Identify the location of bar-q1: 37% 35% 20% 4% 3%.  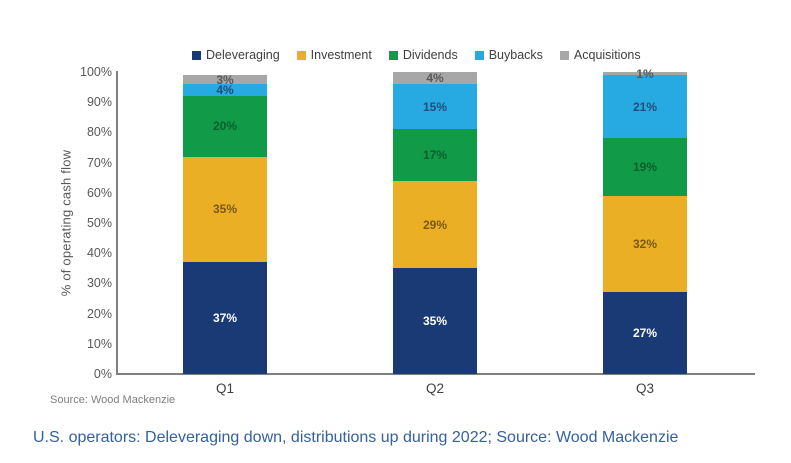
(225, 224).